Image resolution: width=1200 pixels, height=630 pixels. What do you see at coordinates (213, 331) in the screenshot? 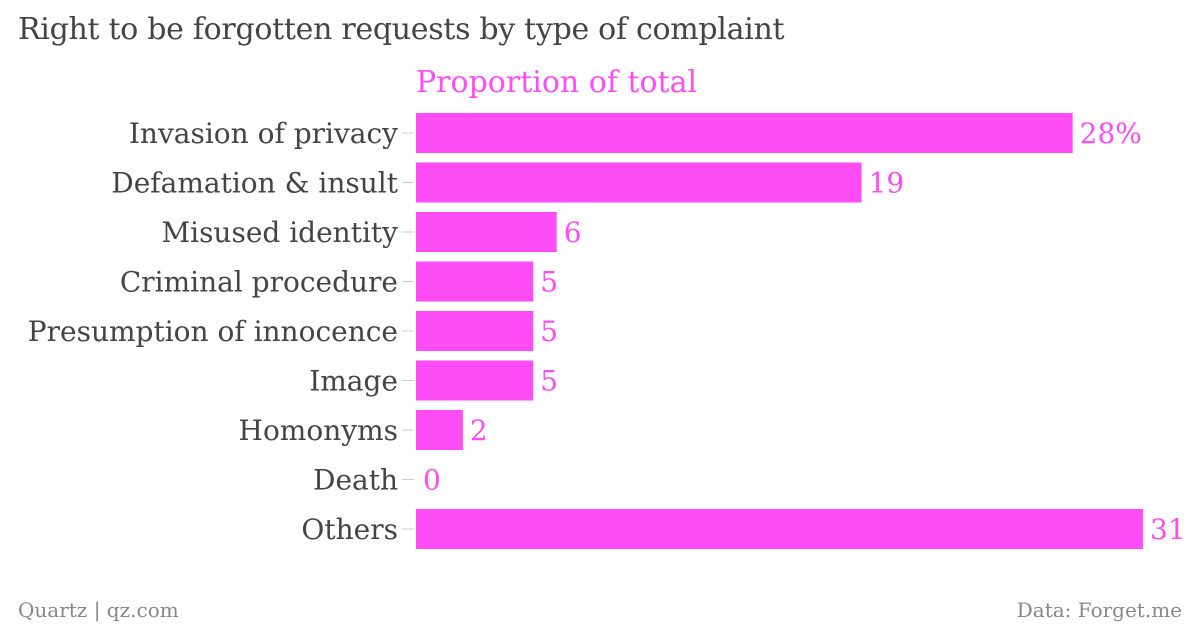
I see `category-label: Presumption of innocence` at bounding box center [213, 331].